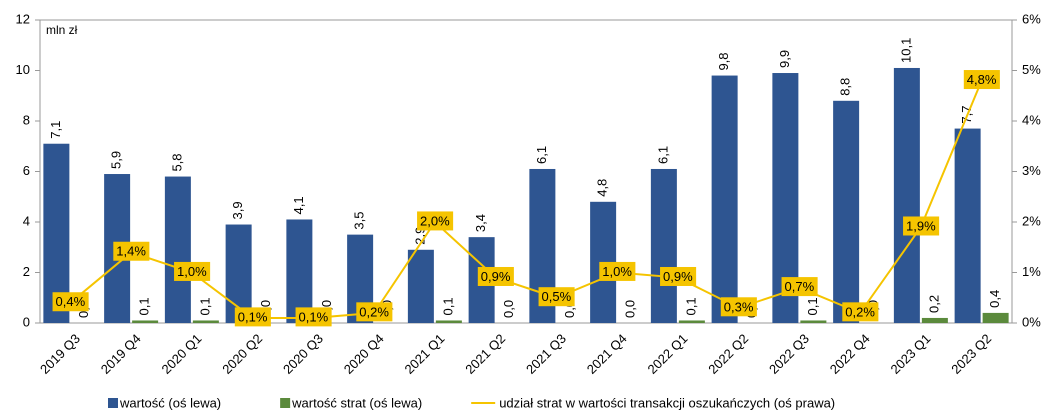 This screenshot has height=411, width=1043. What do you see at coordinates (176, 162) in the screenshot?
I see `bar-value-label: 5,8` at bounding box center [176, 162].